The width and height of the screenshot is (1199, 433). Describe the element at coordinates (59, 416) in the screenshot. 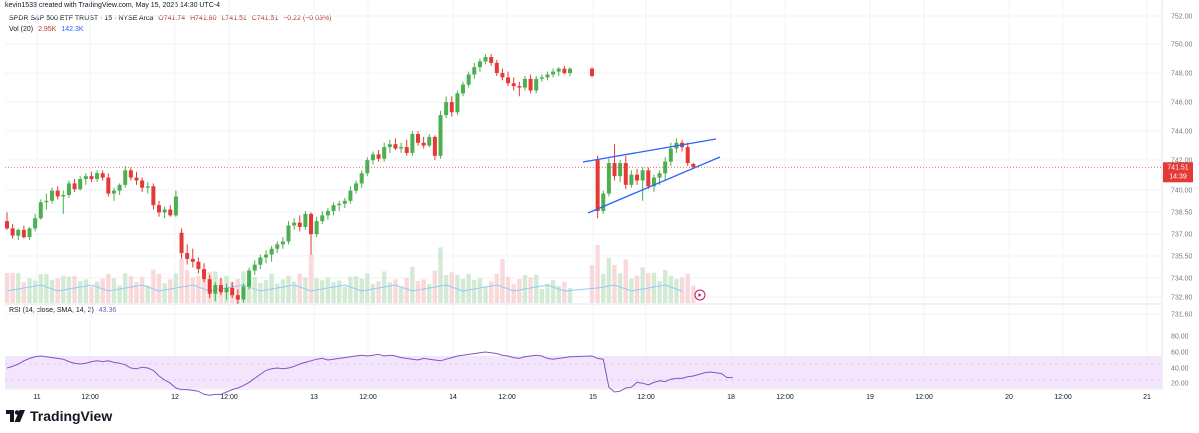

I see `tradingview-logo: TradingView` at that location.